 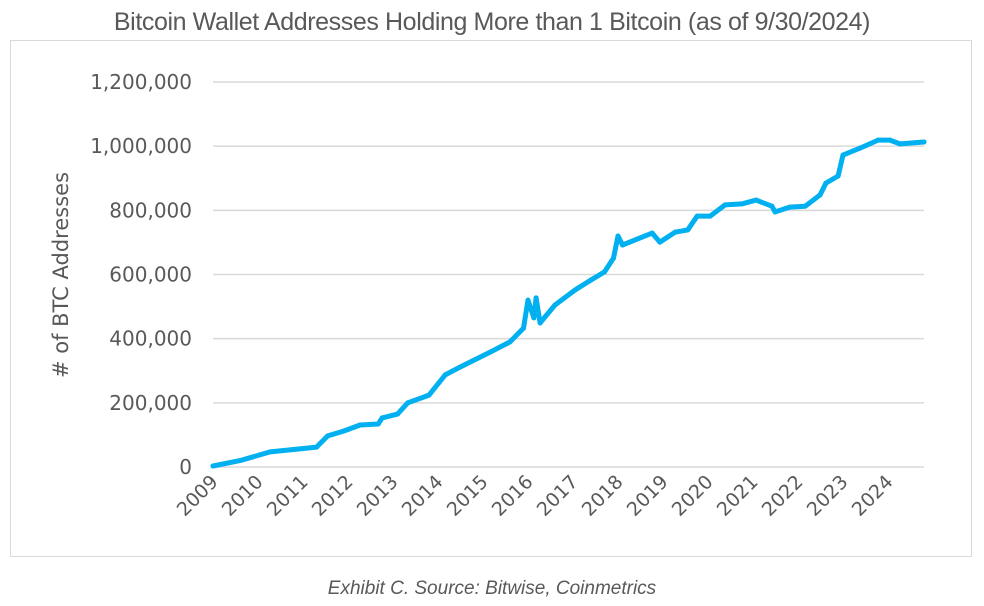 What do you see at coordinates (558, 496) in the screenshot?
I see `x-tick-label: 2017` at bounding box center [558, 496].